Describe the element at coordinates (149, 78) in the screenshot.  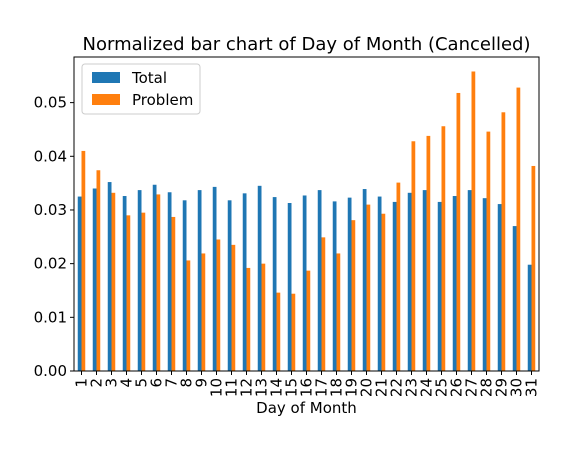
I see `legend-label-total: Total` at that location.